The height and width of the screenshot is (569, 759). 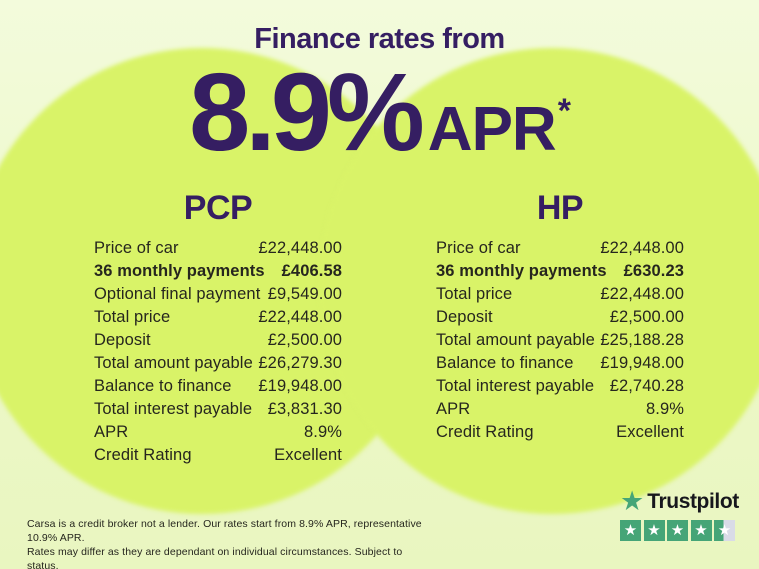 What do you see at coordinates (564, 111) in the screenshot?
I see `asterisk: *` at bounding box center [564, 111].